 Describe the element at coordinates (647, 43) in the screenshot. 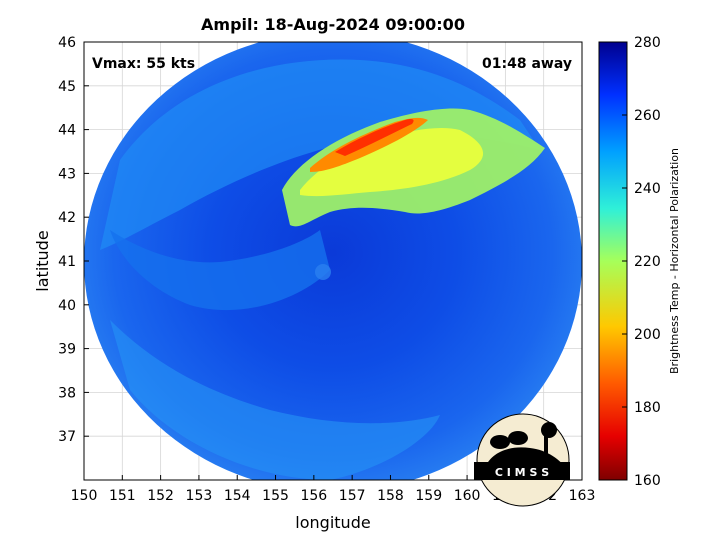

I see `colorbar-tick-label: 280` at that location.